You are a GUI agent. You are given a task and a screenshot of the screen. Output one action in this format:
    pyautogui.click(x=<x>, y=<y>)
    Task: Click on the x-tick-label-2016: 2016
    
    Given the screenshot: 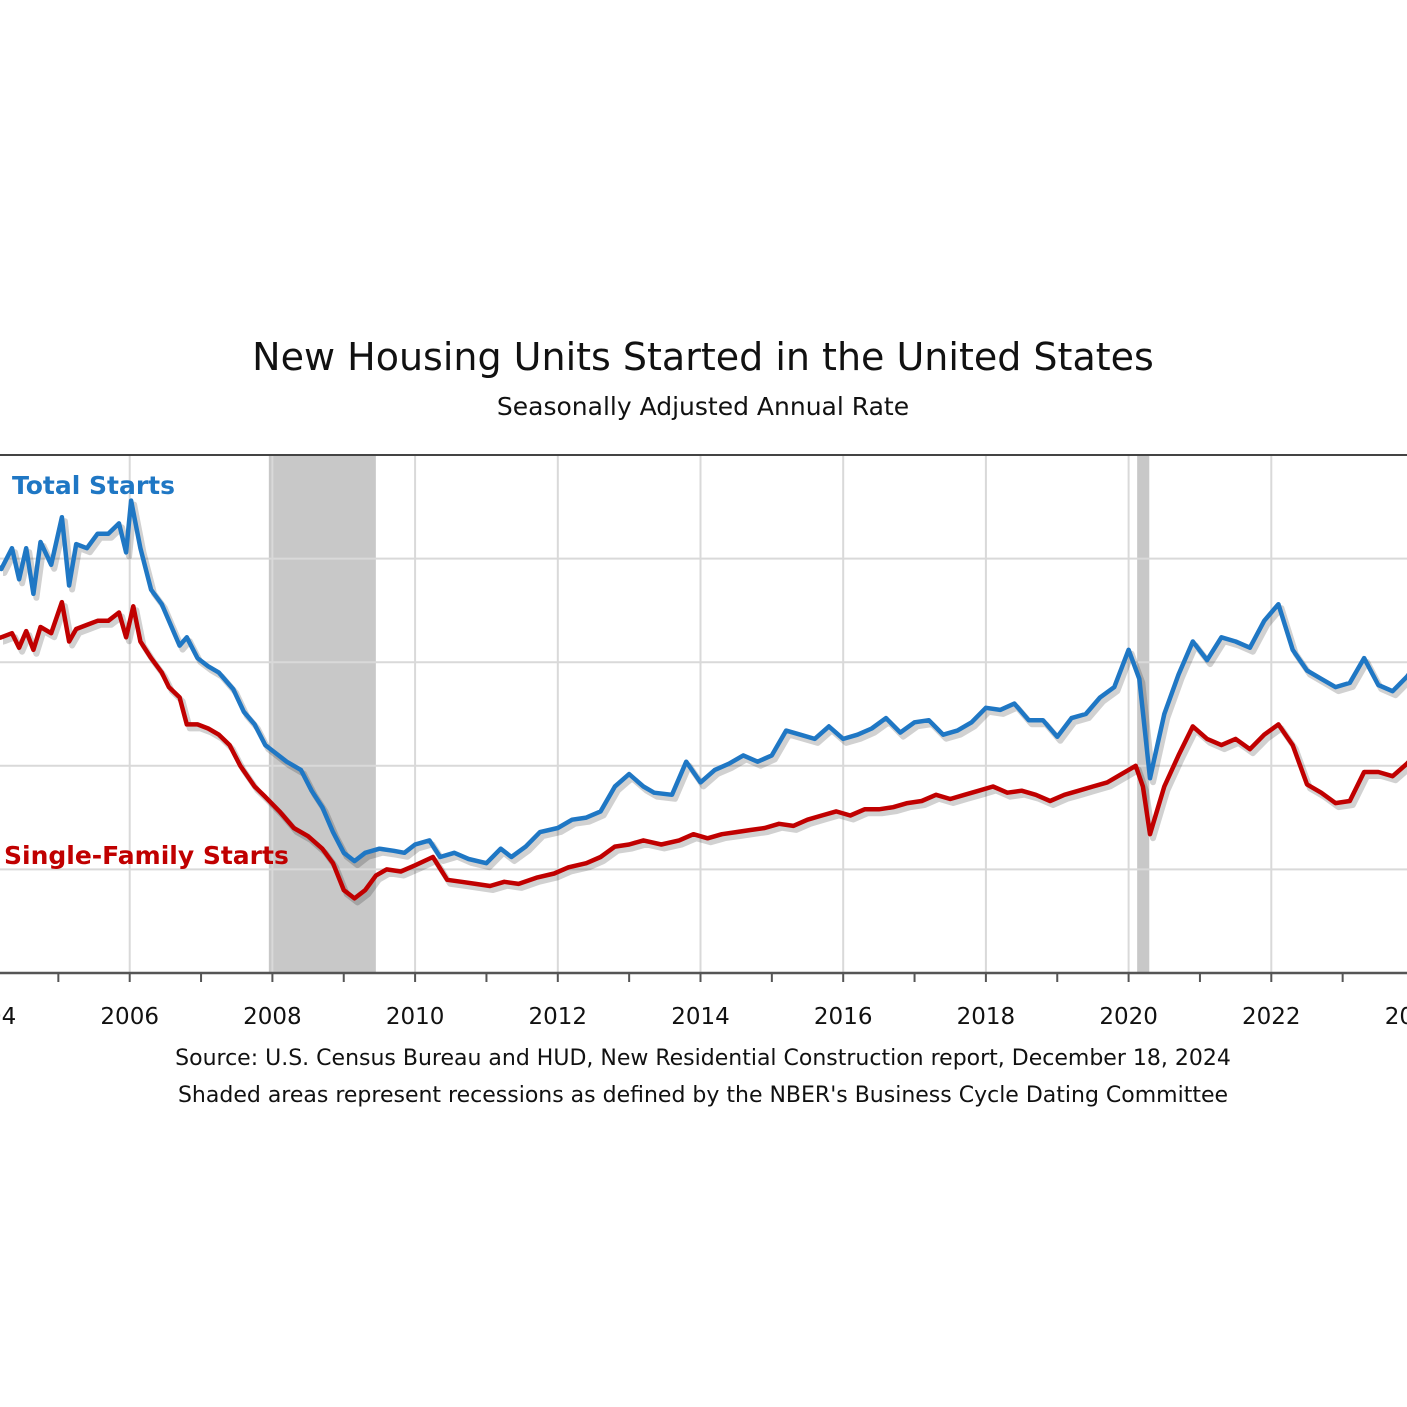 What is the action you would take?
    pyautogui.click(x=843, y=1017)
    